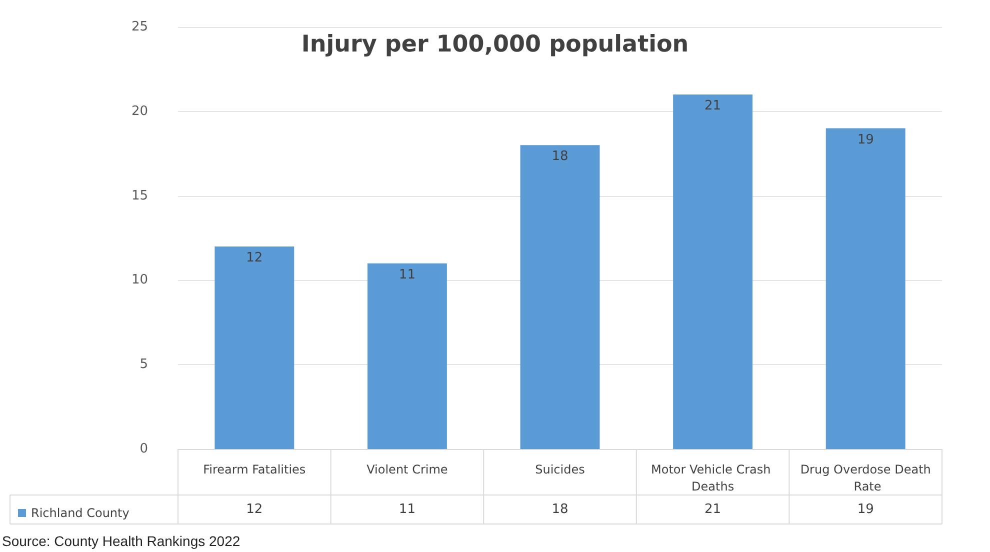 This screenshot has width=990, height=552. Describe the element at coordinates (713, 478) in the screenshot. I see `x-tick-label: Motor Vehicle Crash Deaths` at that location.